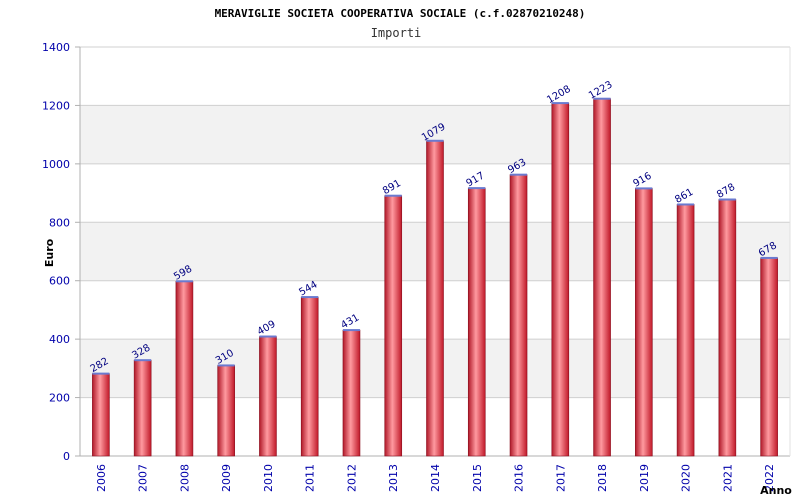 The width and height of the screenshot is (800, 500). Describe the element at coordinates (769, 478) in the screenshot. I see `x-tick-label: 2022` at that location.